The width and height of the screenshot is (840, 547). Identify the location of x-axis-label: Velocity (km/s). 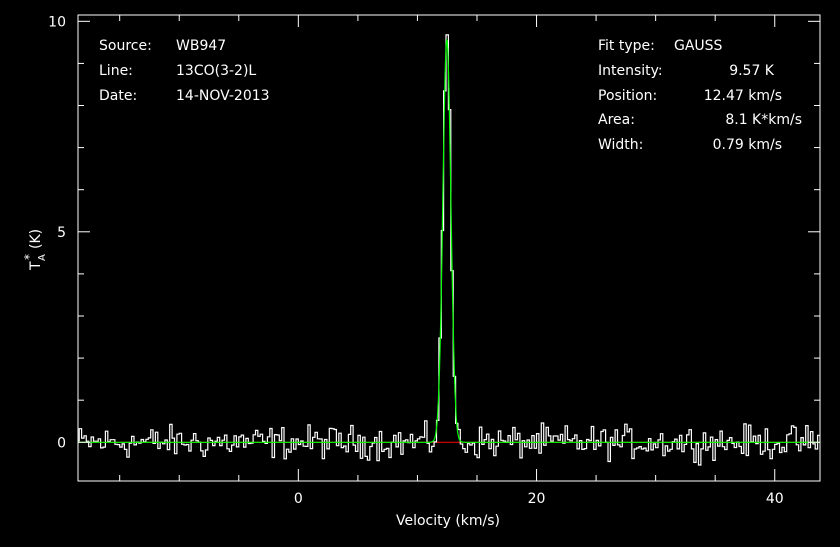
(448, 521).